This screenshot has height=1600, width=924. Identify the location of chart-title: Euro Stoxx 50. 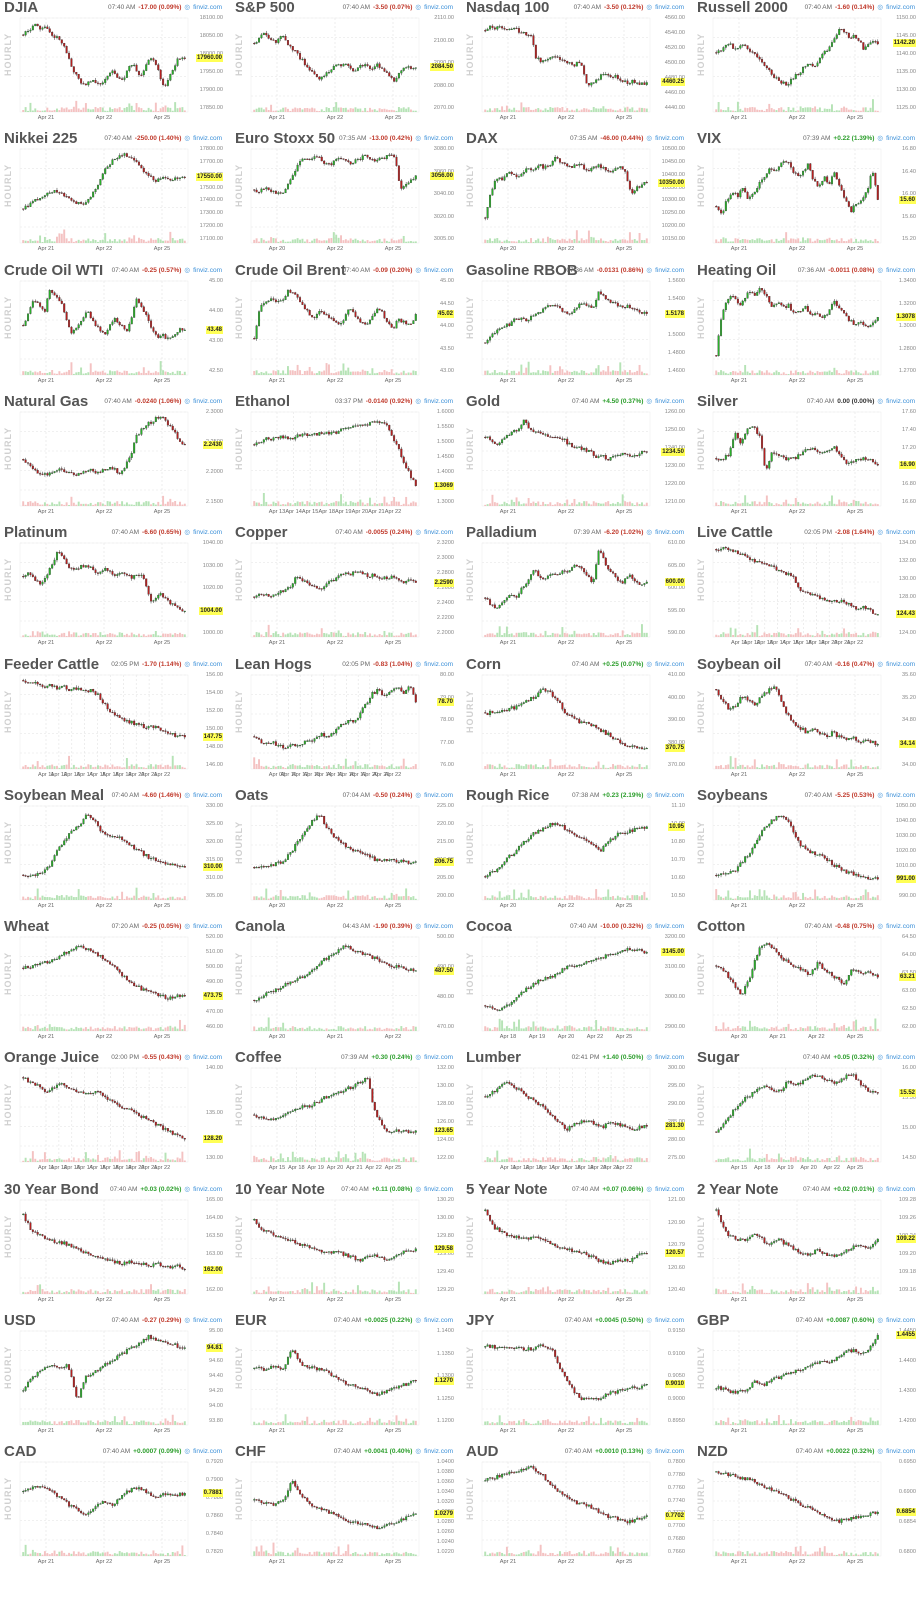
(285, 139).